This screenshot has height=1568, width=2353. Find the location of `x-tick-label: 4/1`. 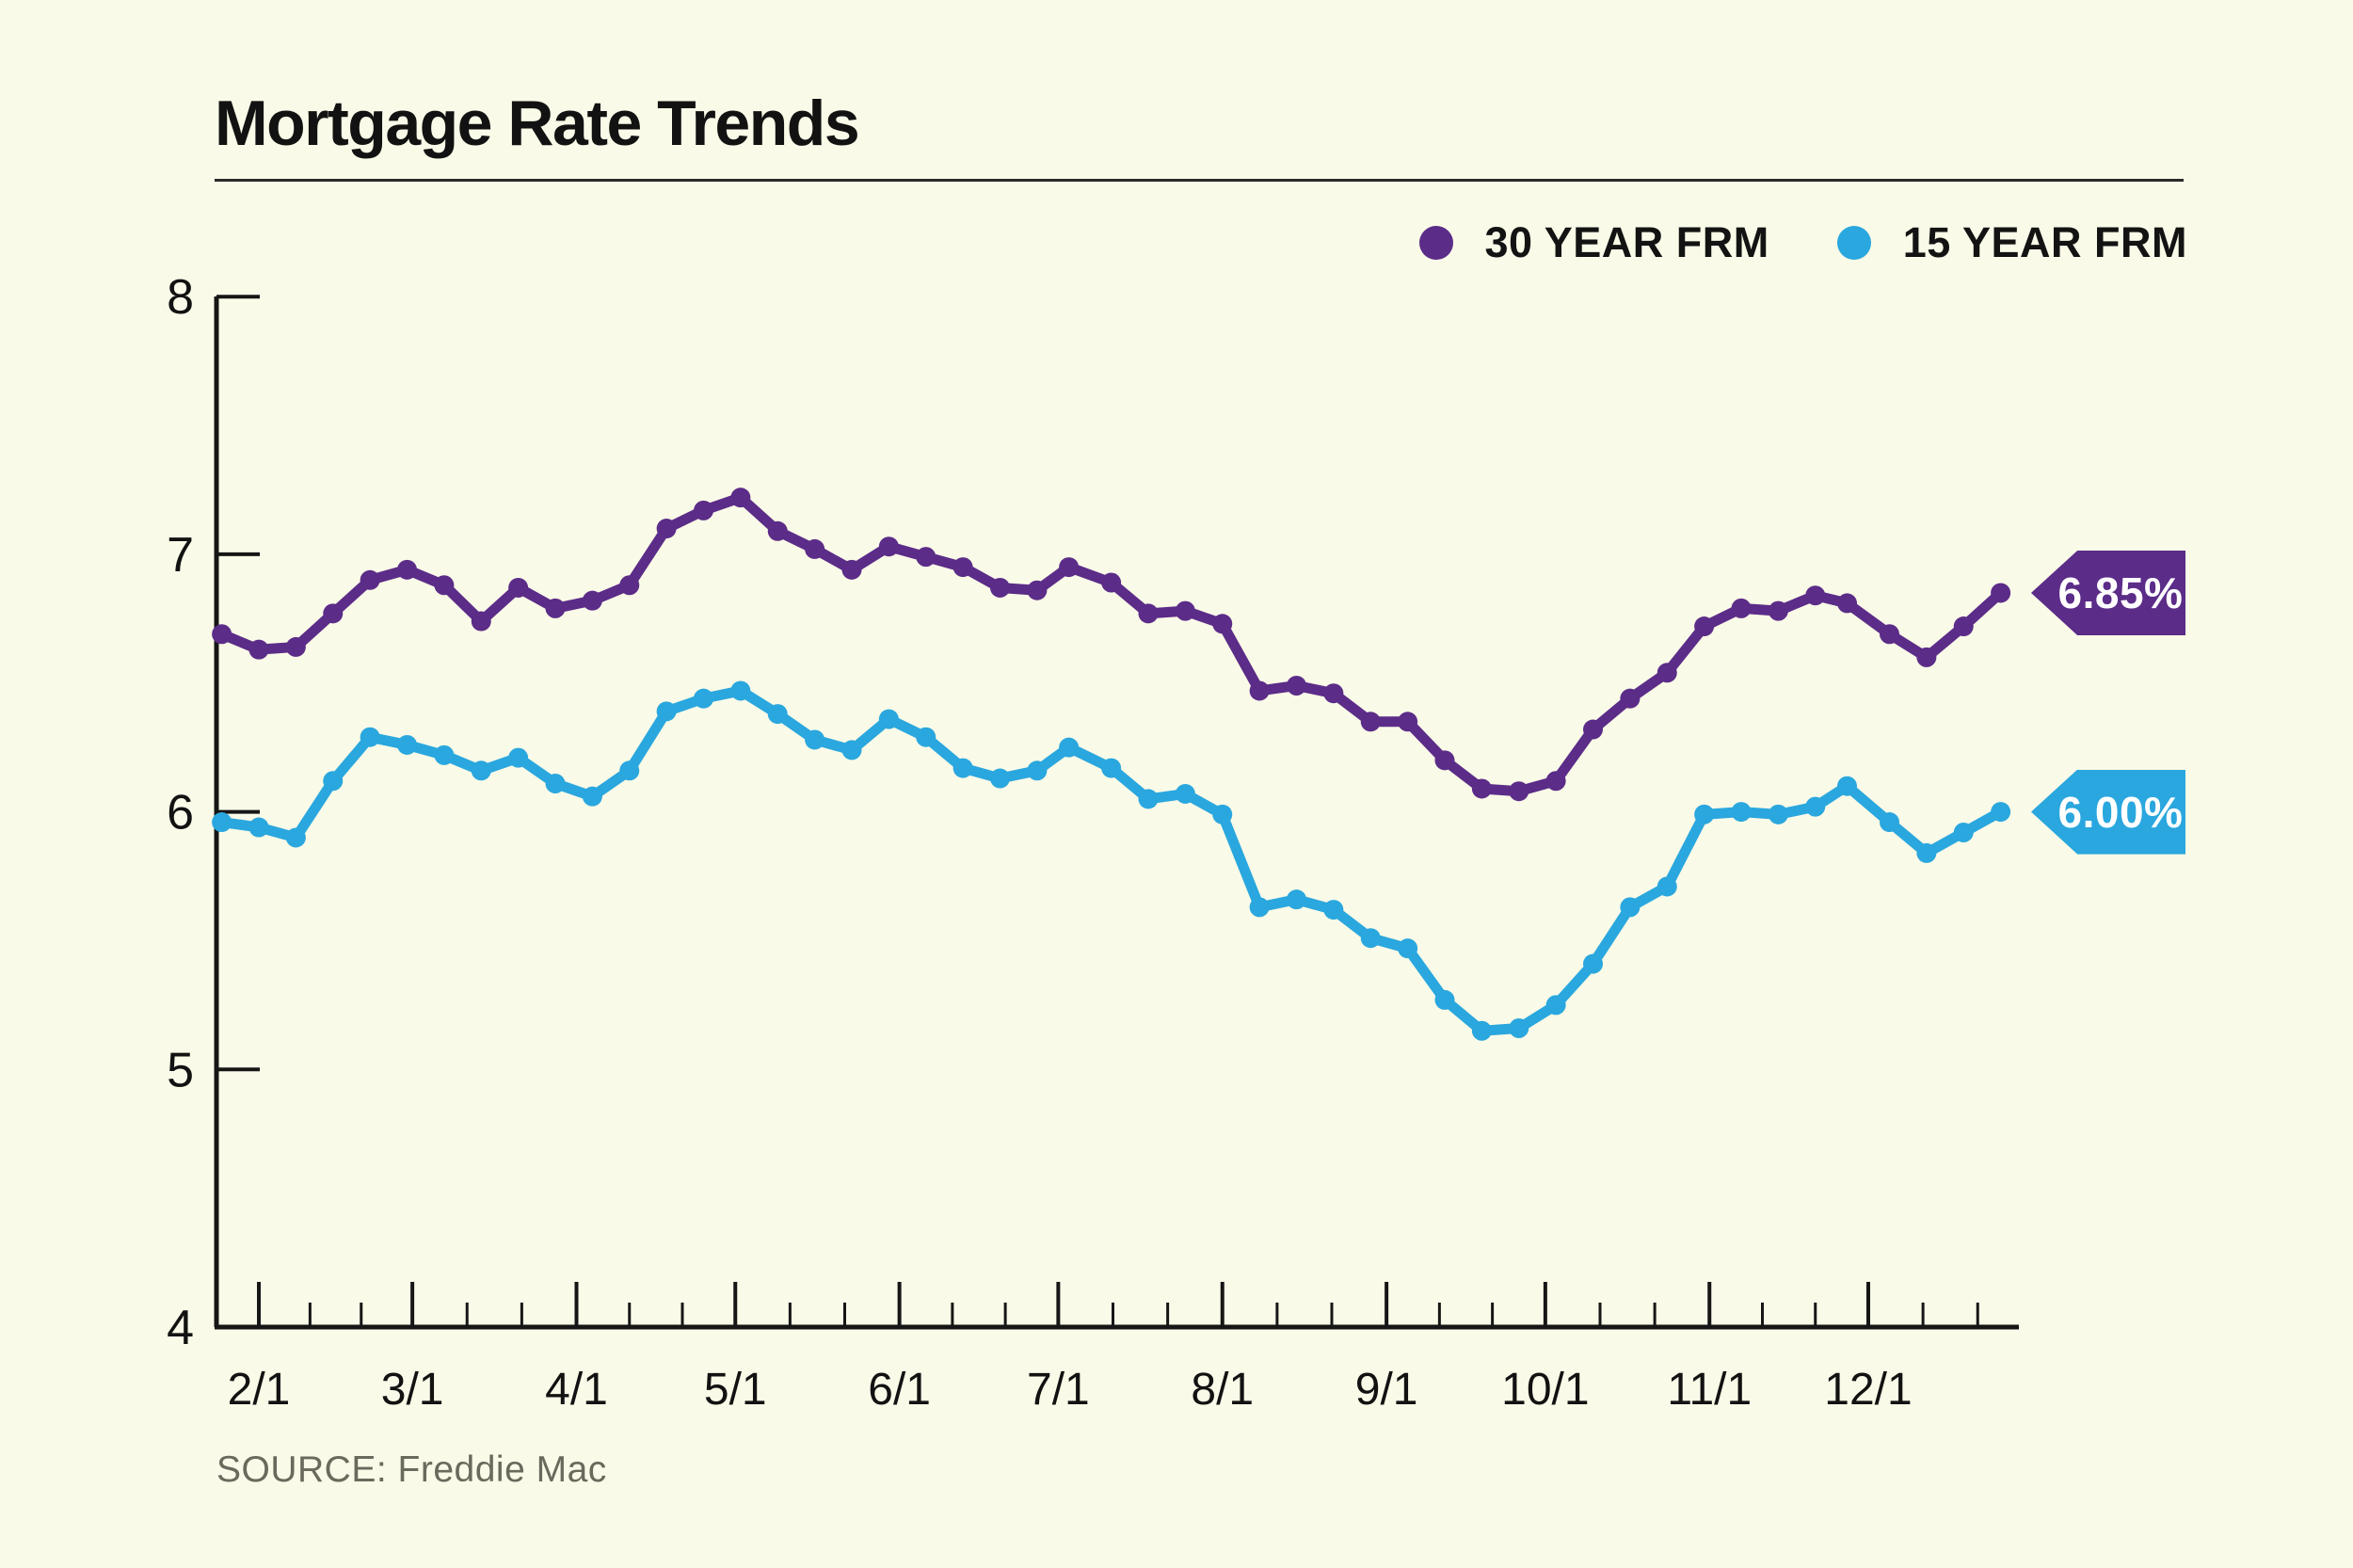

x-tick-label: 4/1 is located at coordinates (576, 1390).